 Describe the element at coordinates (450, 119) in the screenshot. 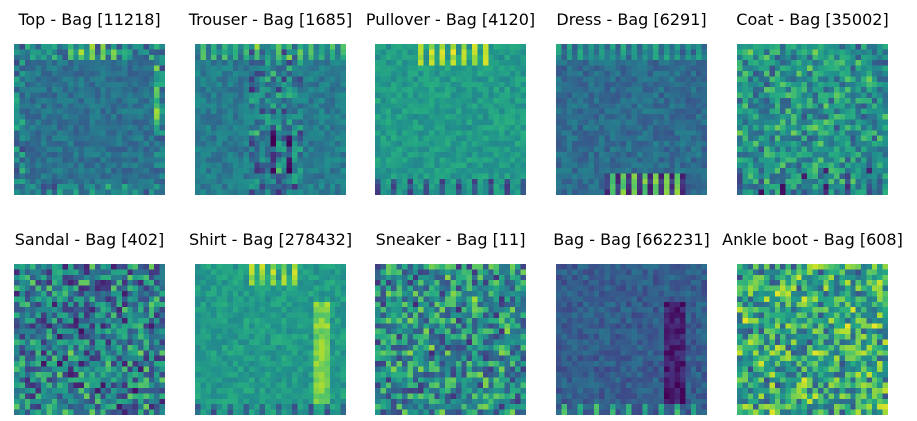

I see `heatmap-pullover` at that location.